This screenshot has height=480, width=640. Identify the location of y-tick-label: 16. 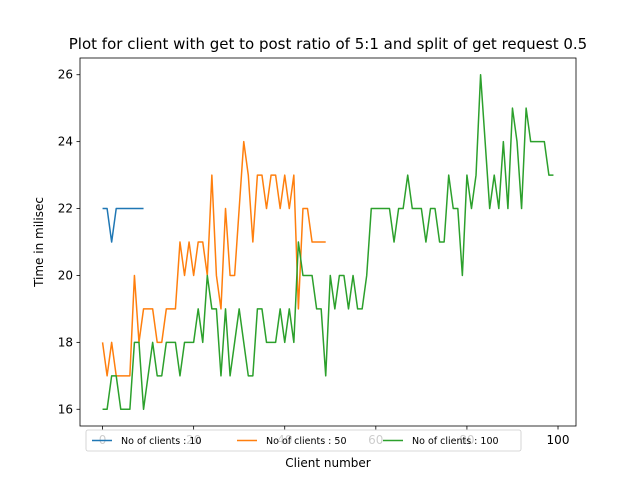
(65, 409).